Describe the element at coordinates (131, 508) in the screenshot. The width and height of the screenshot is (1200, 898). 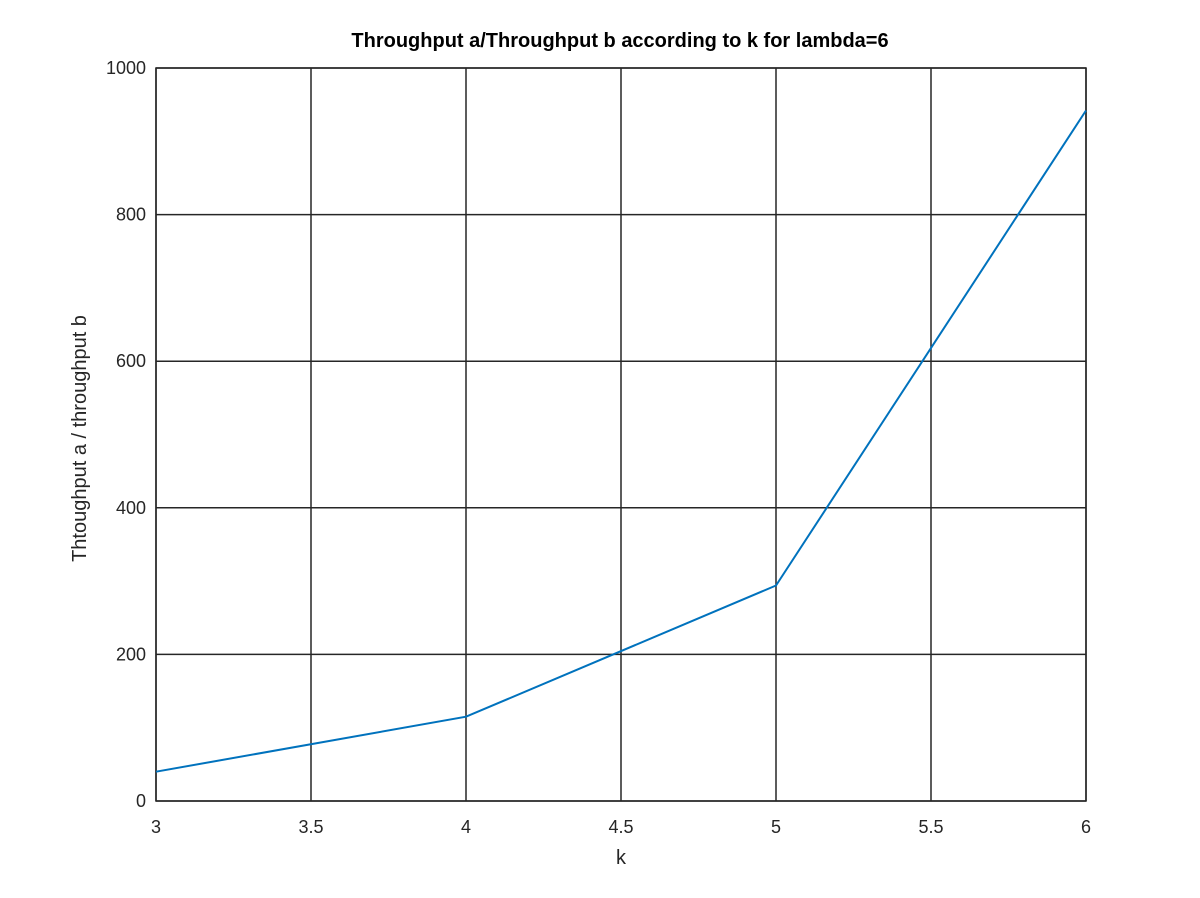
I see `y-tick-label: 400` at that location.